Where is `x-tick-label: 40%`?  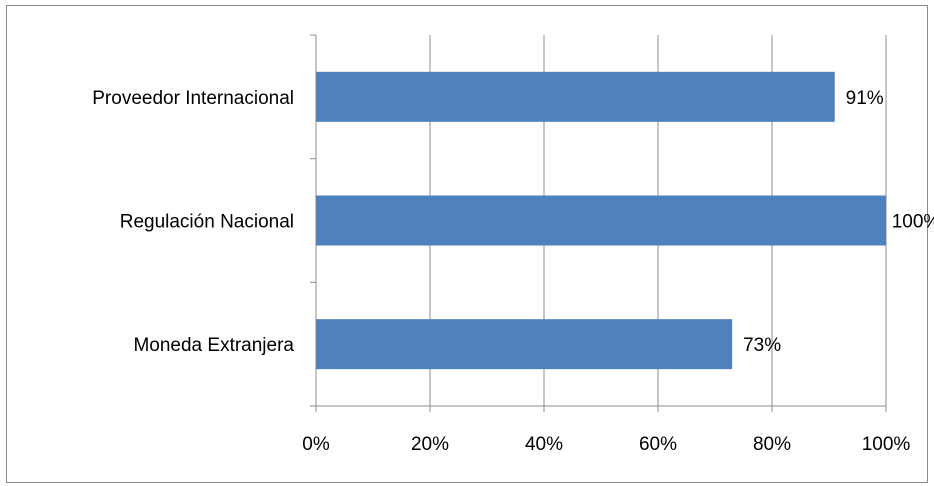
x-tick-label: 40% is located at coordinates (544, 444).